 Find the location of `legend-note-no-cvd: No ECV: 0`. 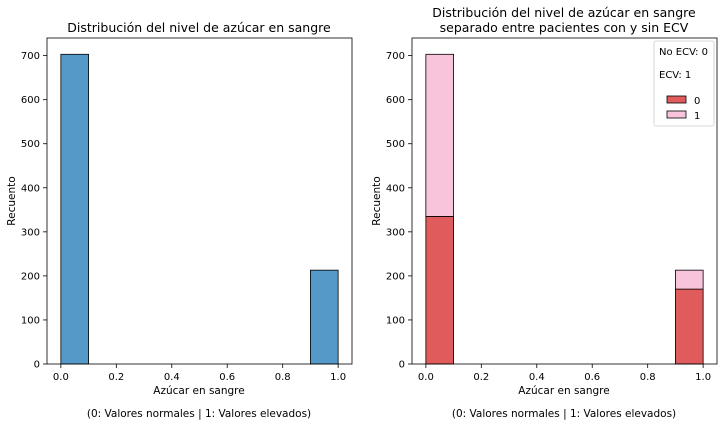

legend-note-no-cvd: No ECV: 0 is located at coordinates (683, 52).